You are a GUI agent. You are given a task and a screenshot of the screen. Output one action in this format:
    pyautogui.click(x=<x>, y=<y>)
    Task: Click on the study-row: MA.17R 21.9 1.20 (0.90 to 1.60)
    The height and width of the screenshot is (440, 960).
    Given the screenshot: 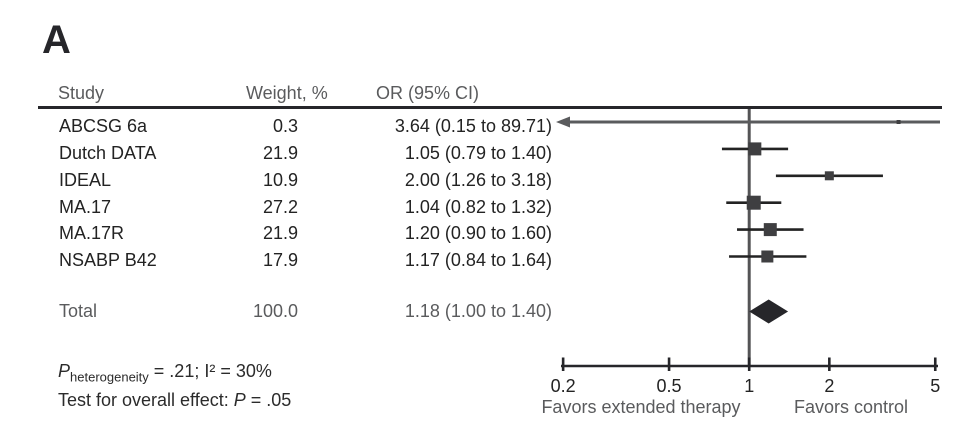 What is the action you would take?
    pyautogui.click(x=480, y=233)
    